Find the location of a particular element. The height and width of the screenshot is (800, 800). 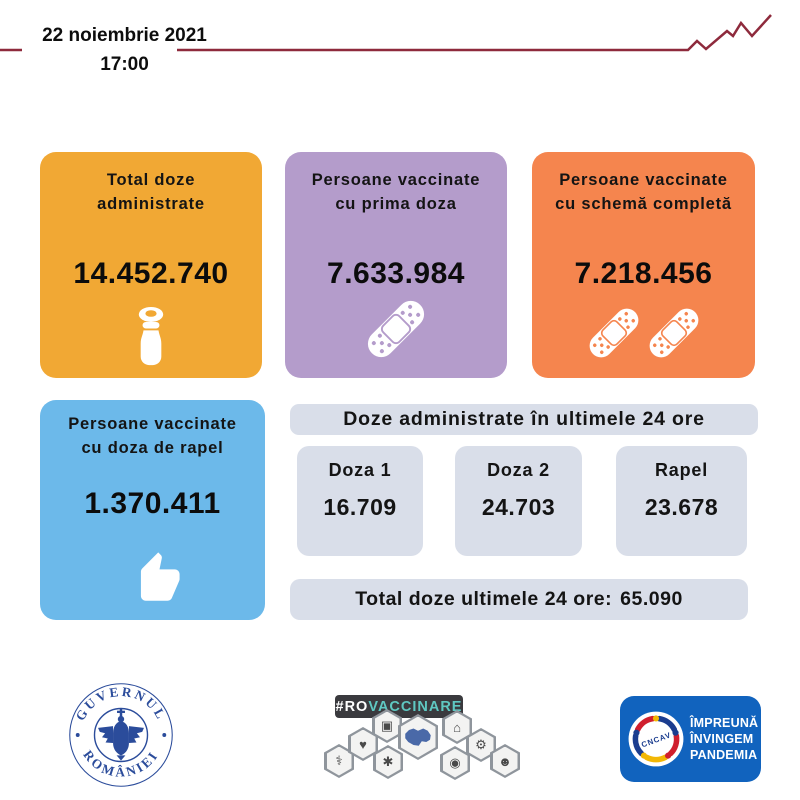

last24-card-dose1: Doza 1 16.709 is located at coordinates (360, 501).